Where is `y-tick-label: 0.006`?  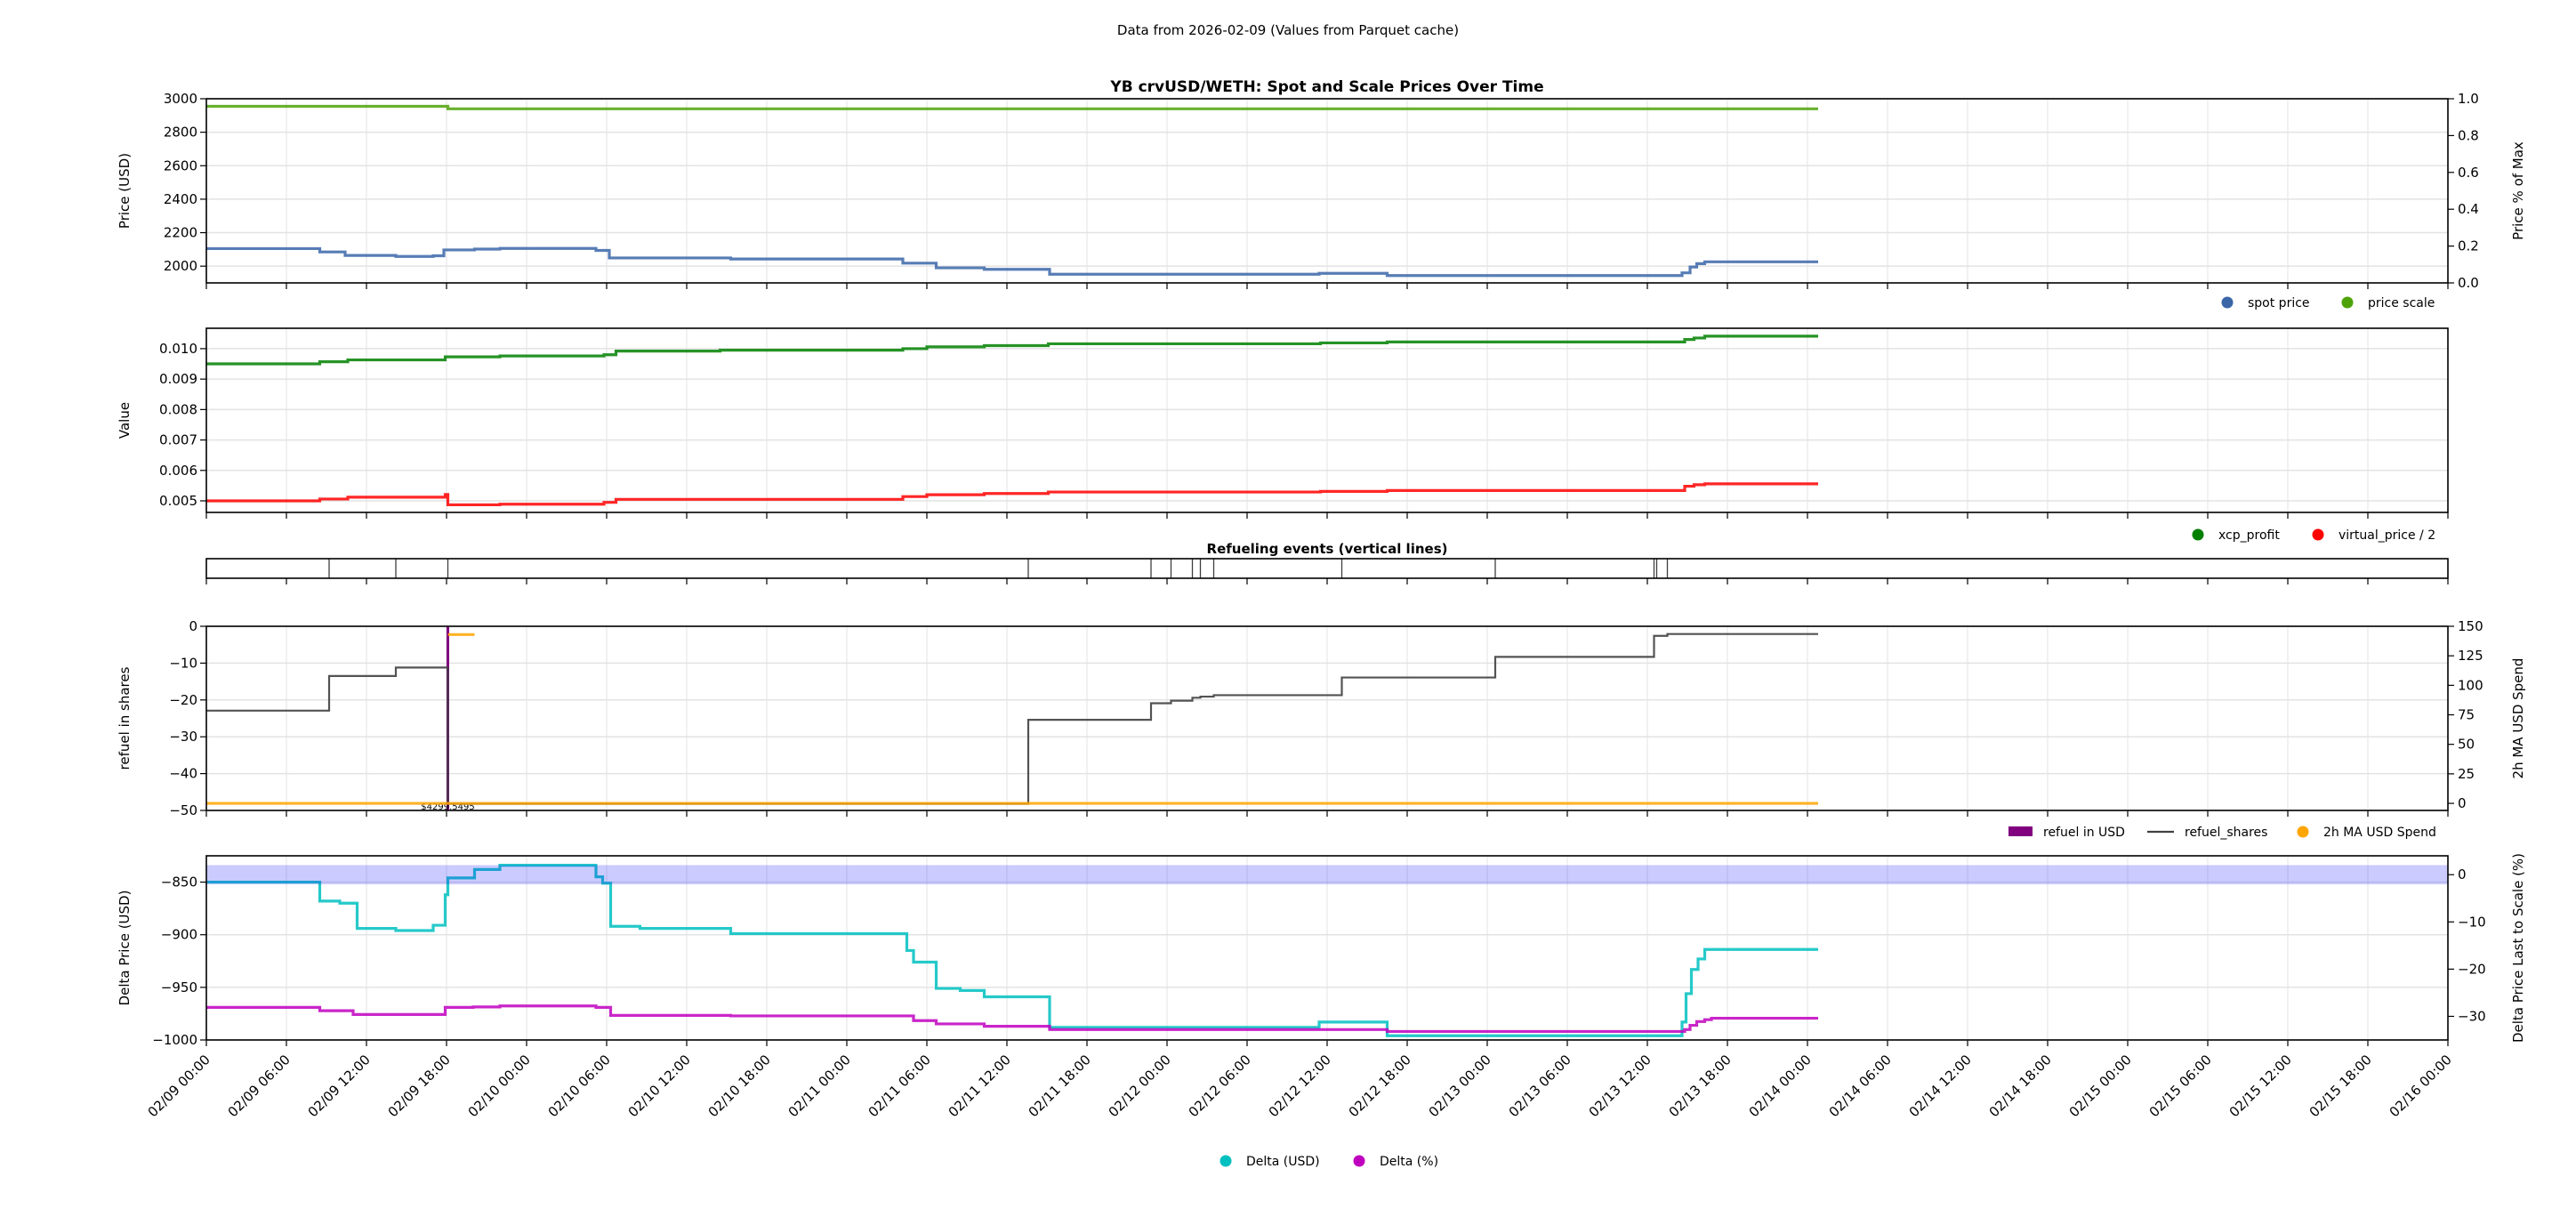 y-tick-label: 0.006 is located at coordinates (178, 471).